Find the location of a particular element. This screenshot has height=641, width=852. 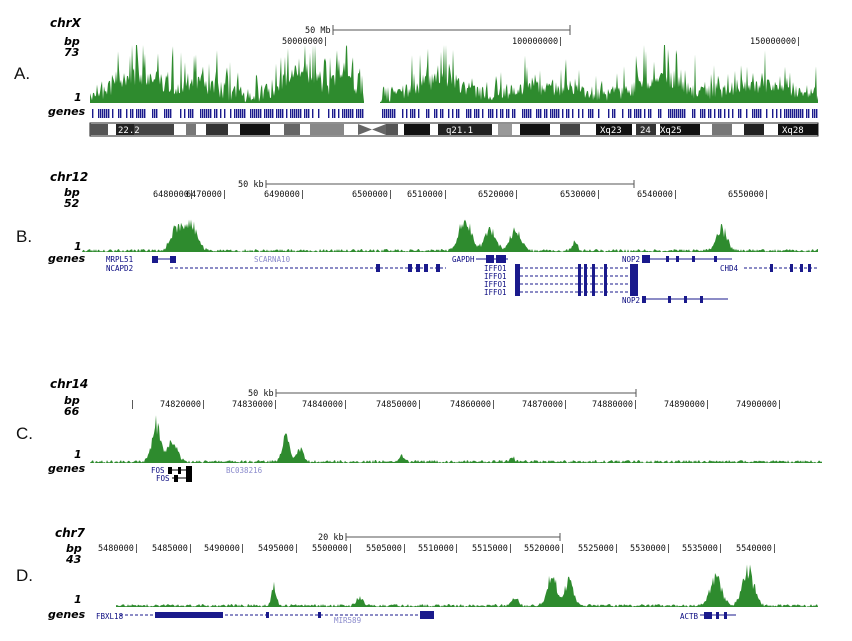

panel-d-coord-tick: 5515000| is located at coordinates (492, 549).